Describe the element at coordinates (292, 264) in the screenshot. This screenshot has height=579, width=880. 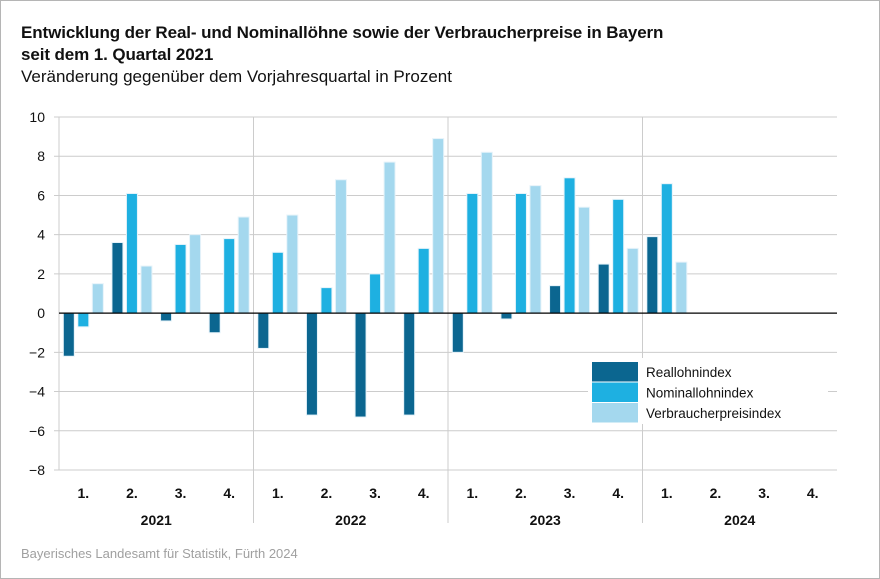
I see `bar-verbraucherpreisindex-2022-q1` at that location.